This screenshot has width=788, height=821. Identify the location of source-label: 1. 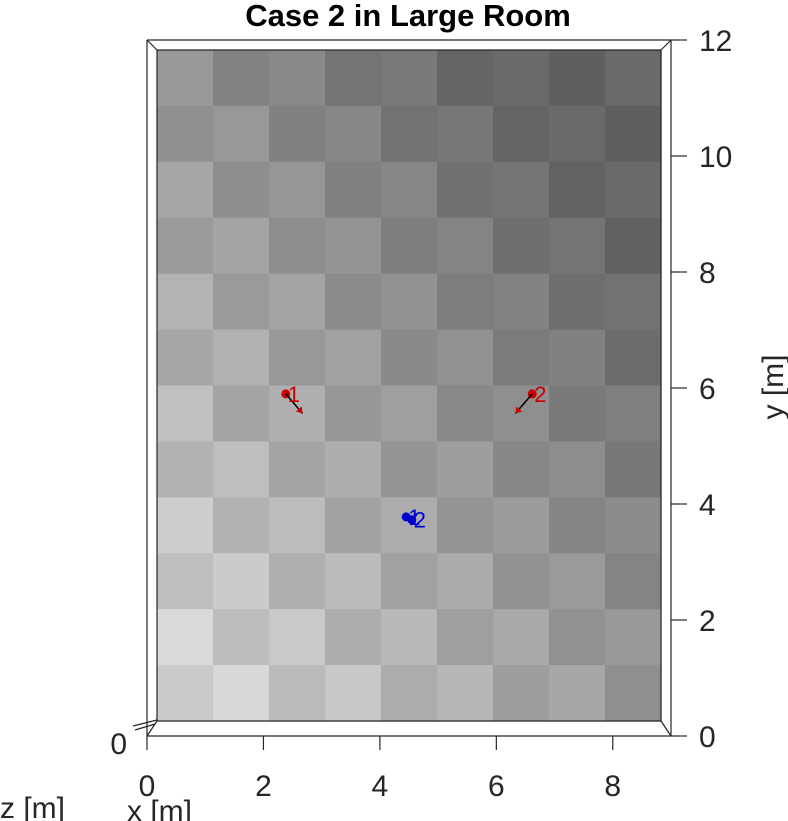
(294, 394).